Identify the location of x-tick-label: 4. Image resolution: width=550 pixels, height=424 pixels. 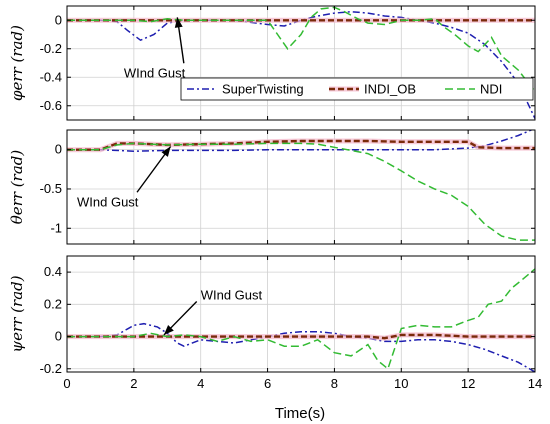
(200, 383).